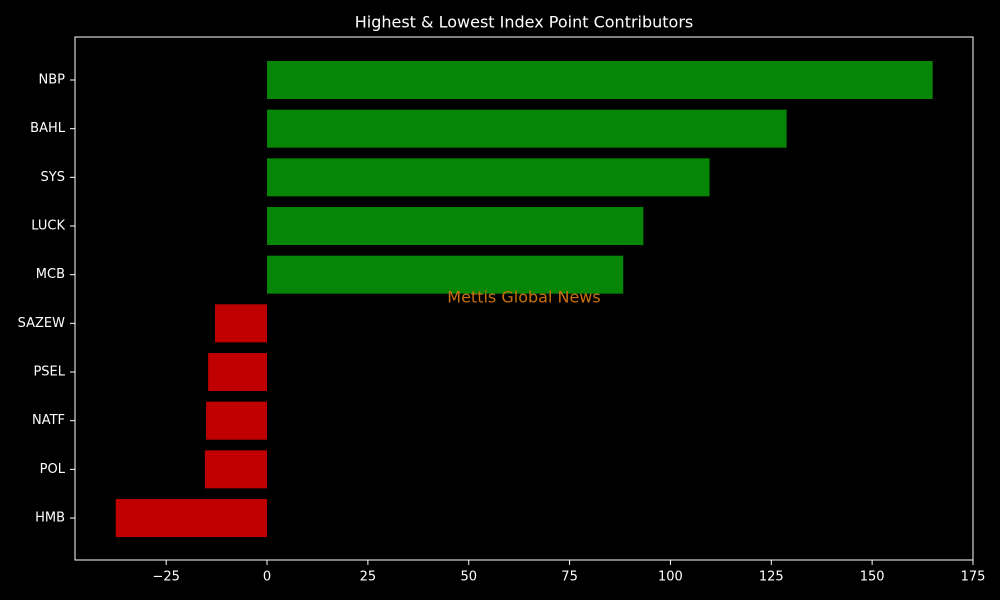  I want to click on x-tick-label: 100, so click(670, 577).